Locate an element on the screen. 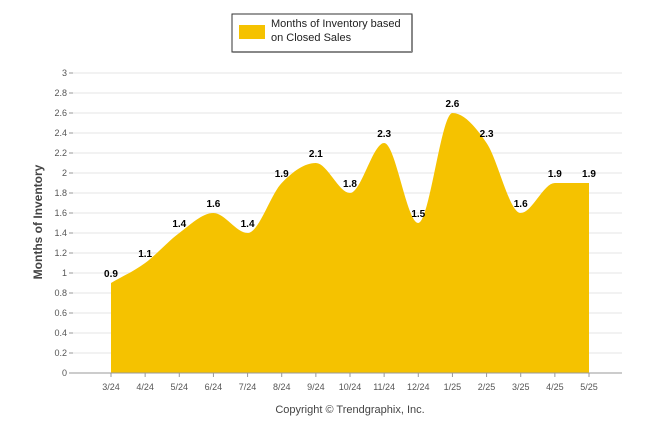  x-tick-label: 4/25 is located at coordinates (555, 387).